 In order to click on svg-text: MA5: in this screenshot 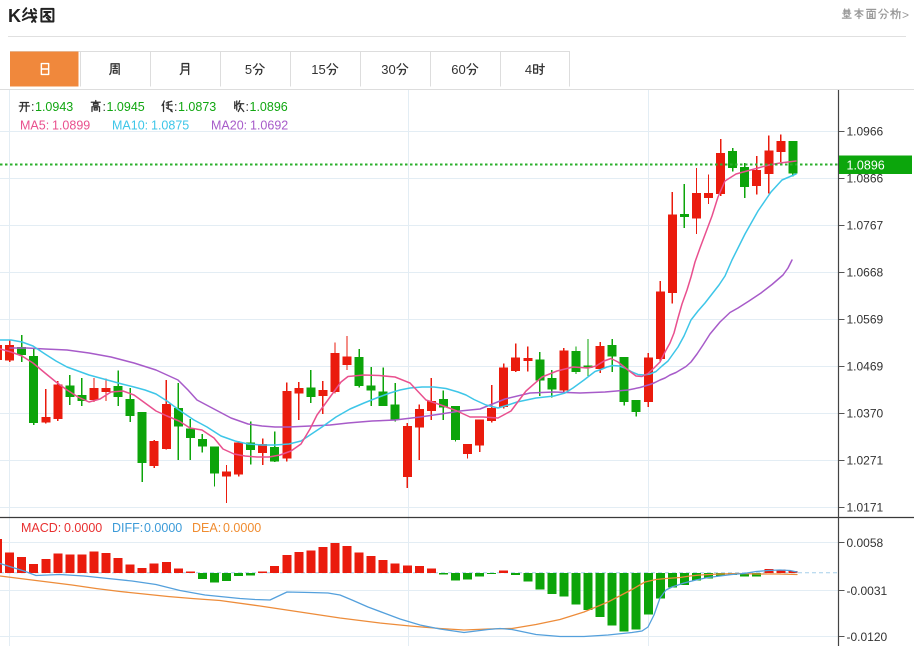, I will do `click(34, 126)`.